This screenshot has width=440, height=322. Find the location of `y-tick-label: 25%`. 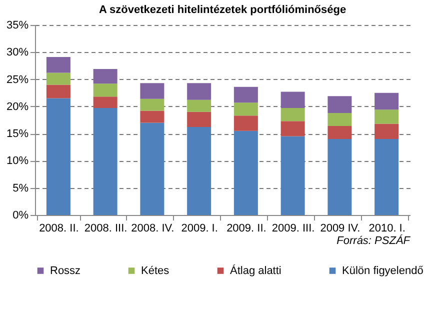

y-tick-label: 25% is located at coordinates (17, 80).